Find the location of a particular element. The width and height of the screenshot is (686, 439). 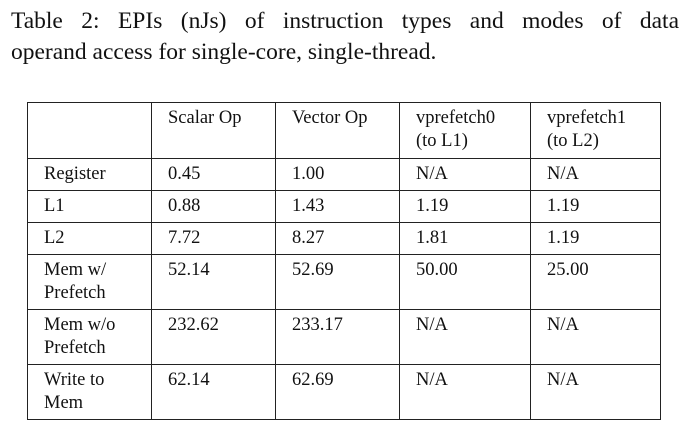

cell-scalar-op: 0.88 is located at coordinates (213, 206).